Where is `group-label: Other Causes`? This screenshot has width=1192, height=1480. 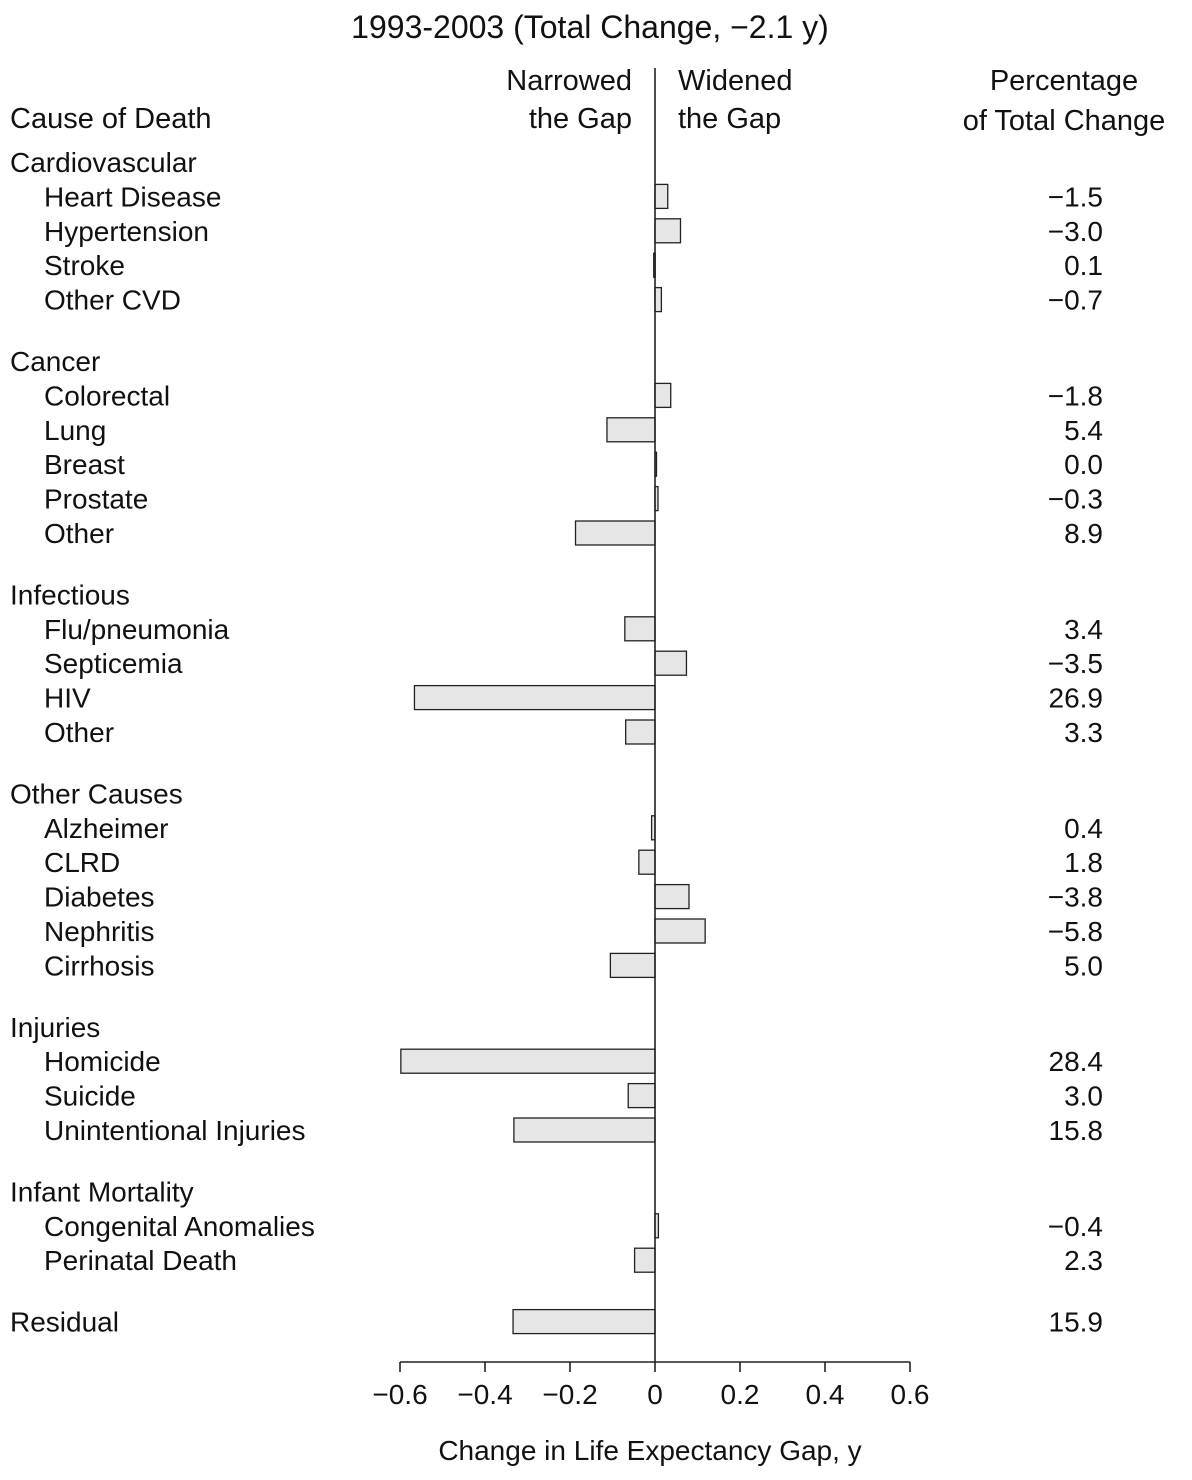
group-label: Other Causes is located at coordinates (96, 793).